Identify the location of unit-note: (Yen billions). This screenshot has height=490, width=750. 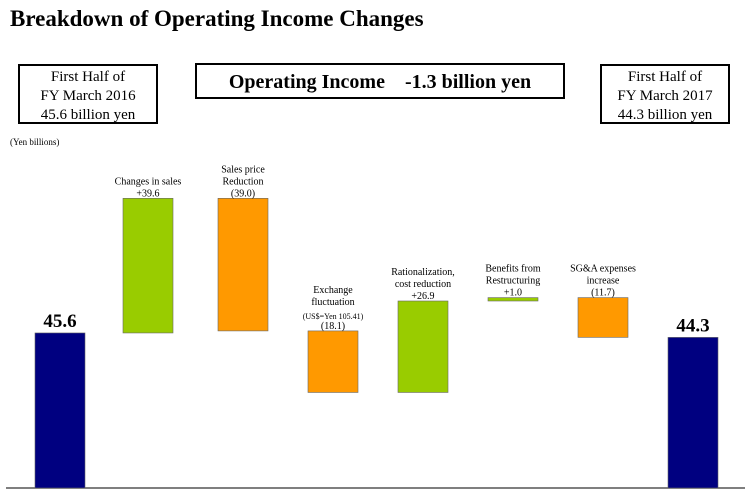
(35, 142).